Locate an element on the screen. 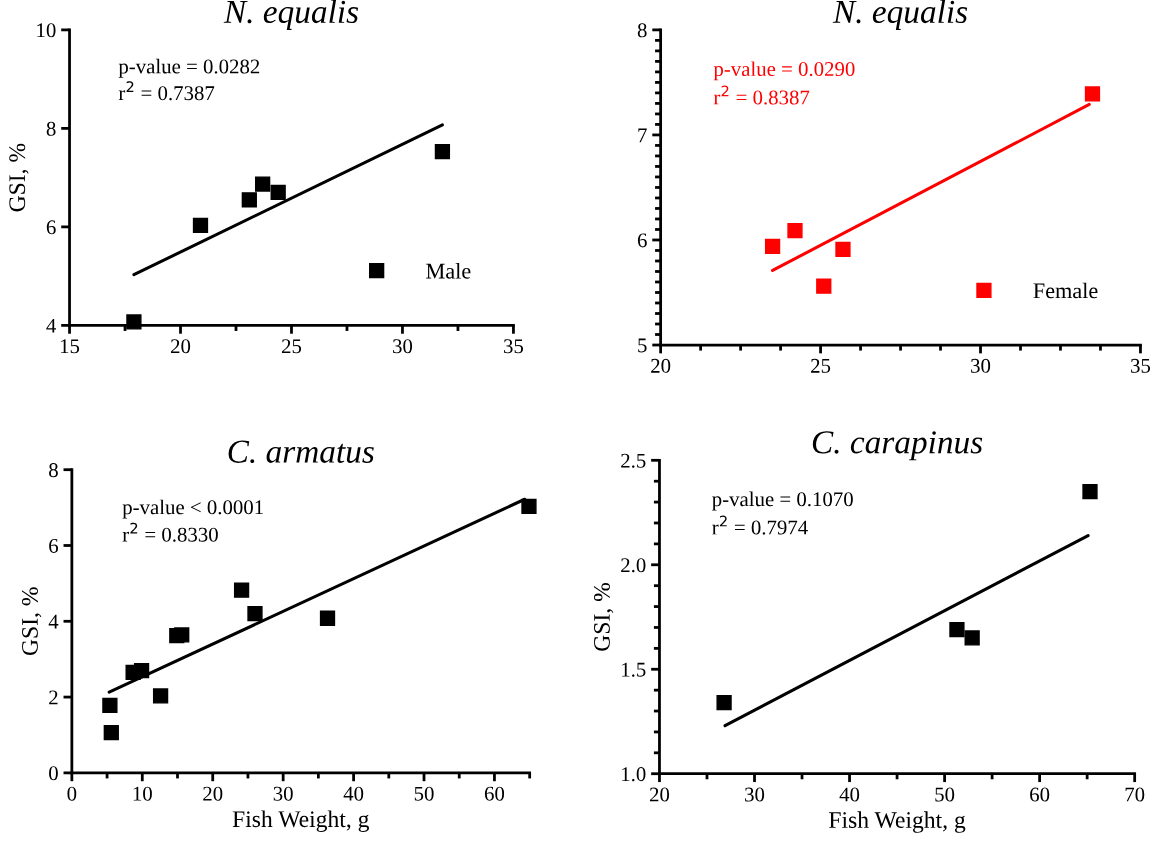  x-tick-label: 15 is located at coordinates (70, 346).